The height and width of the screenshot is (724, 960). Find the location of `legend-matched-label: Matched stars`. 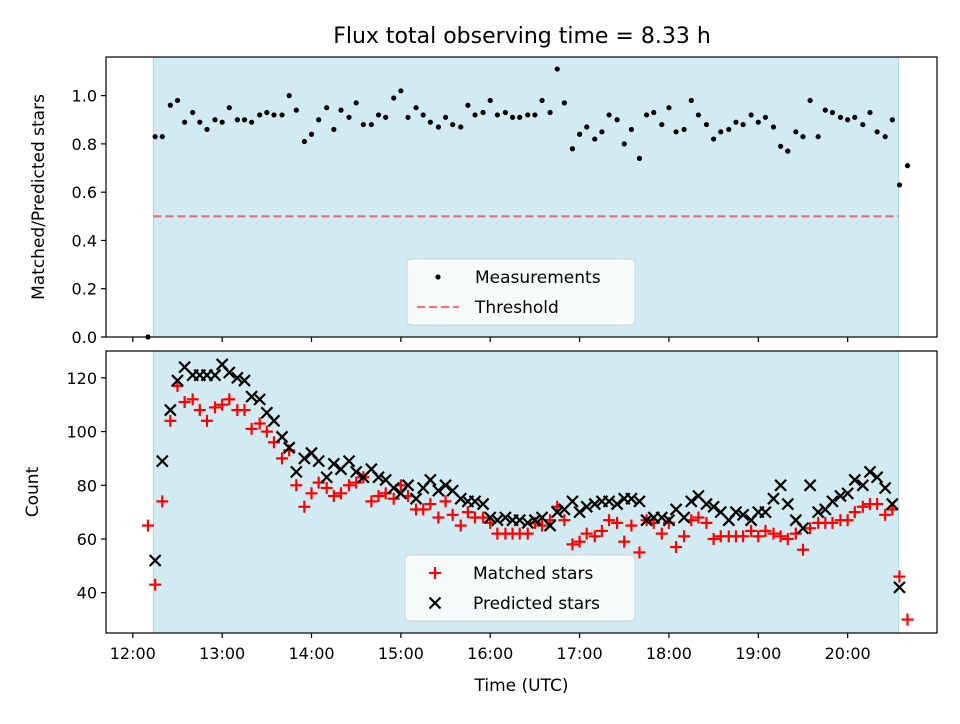

legend-matched-label: Matched stars is located at coordinates (533, 574).